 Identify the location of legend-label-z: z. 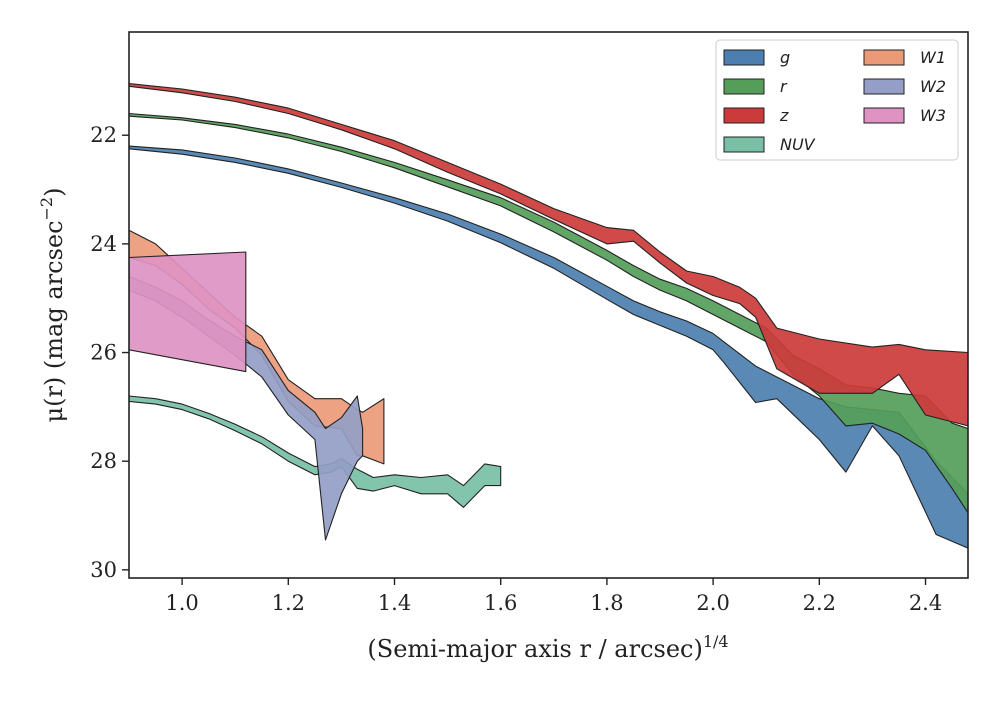
(784, 115).